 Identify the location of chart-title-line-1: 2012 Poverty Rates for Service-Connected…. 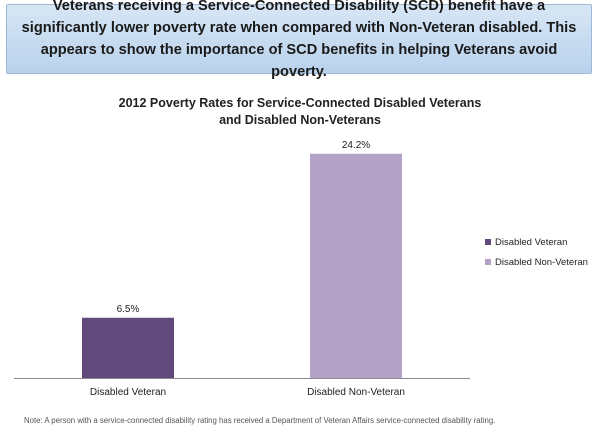
(300, 103).